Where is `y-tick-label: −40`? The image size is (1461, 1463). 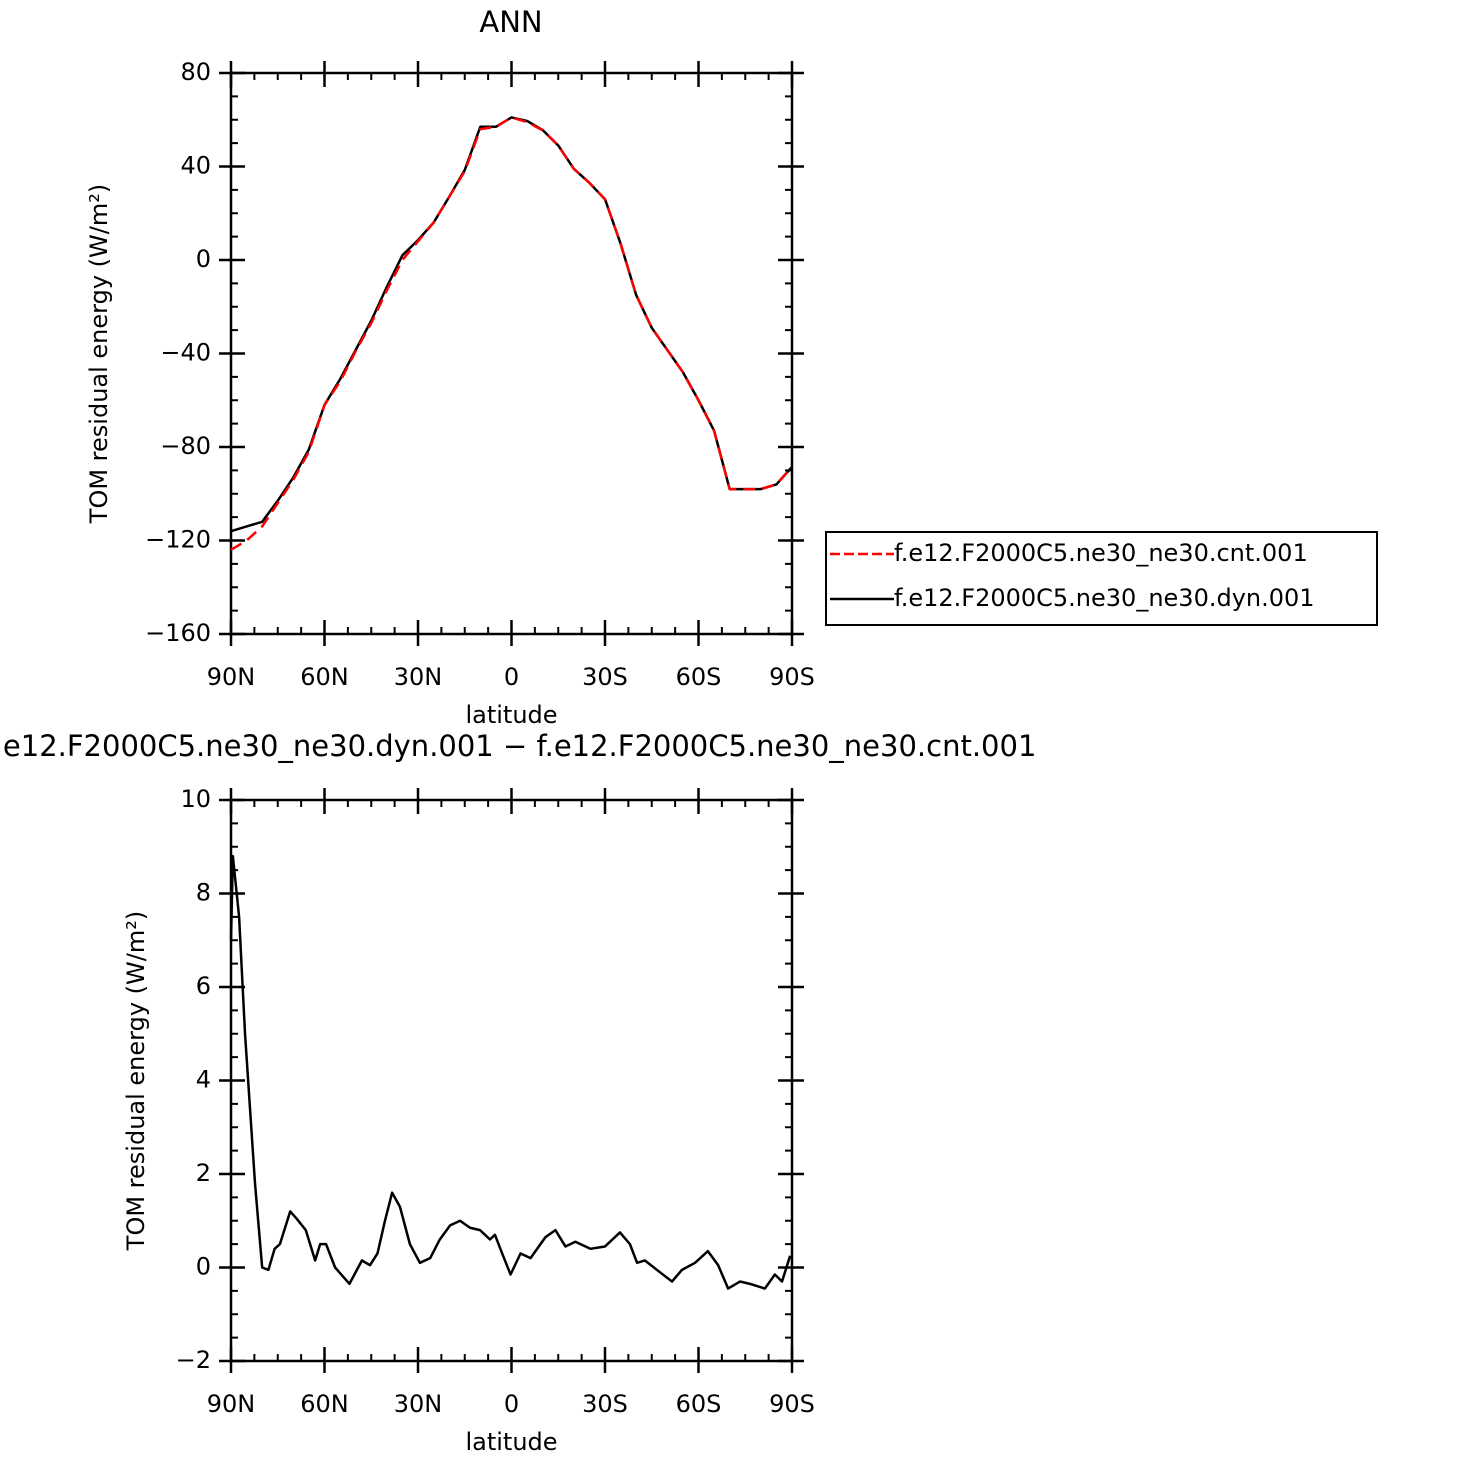
y-tick-label: −40 is located at coordinates (185, 353).